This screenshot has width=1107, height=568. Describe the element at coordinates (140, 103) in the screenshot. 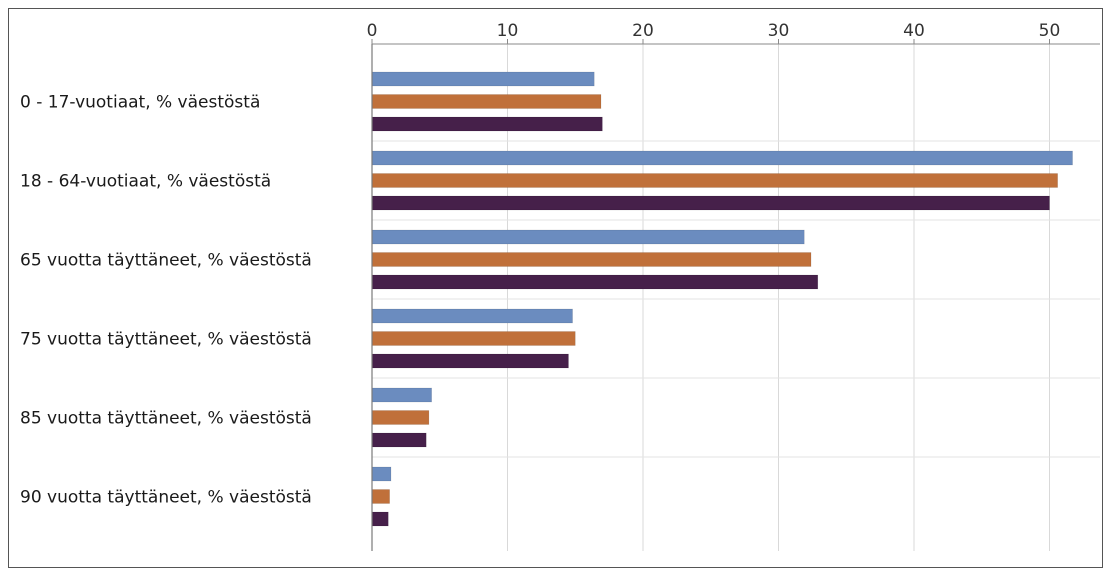

I see `category-label: 0 - 17-vuotiaat, % väestöstä` at that location.